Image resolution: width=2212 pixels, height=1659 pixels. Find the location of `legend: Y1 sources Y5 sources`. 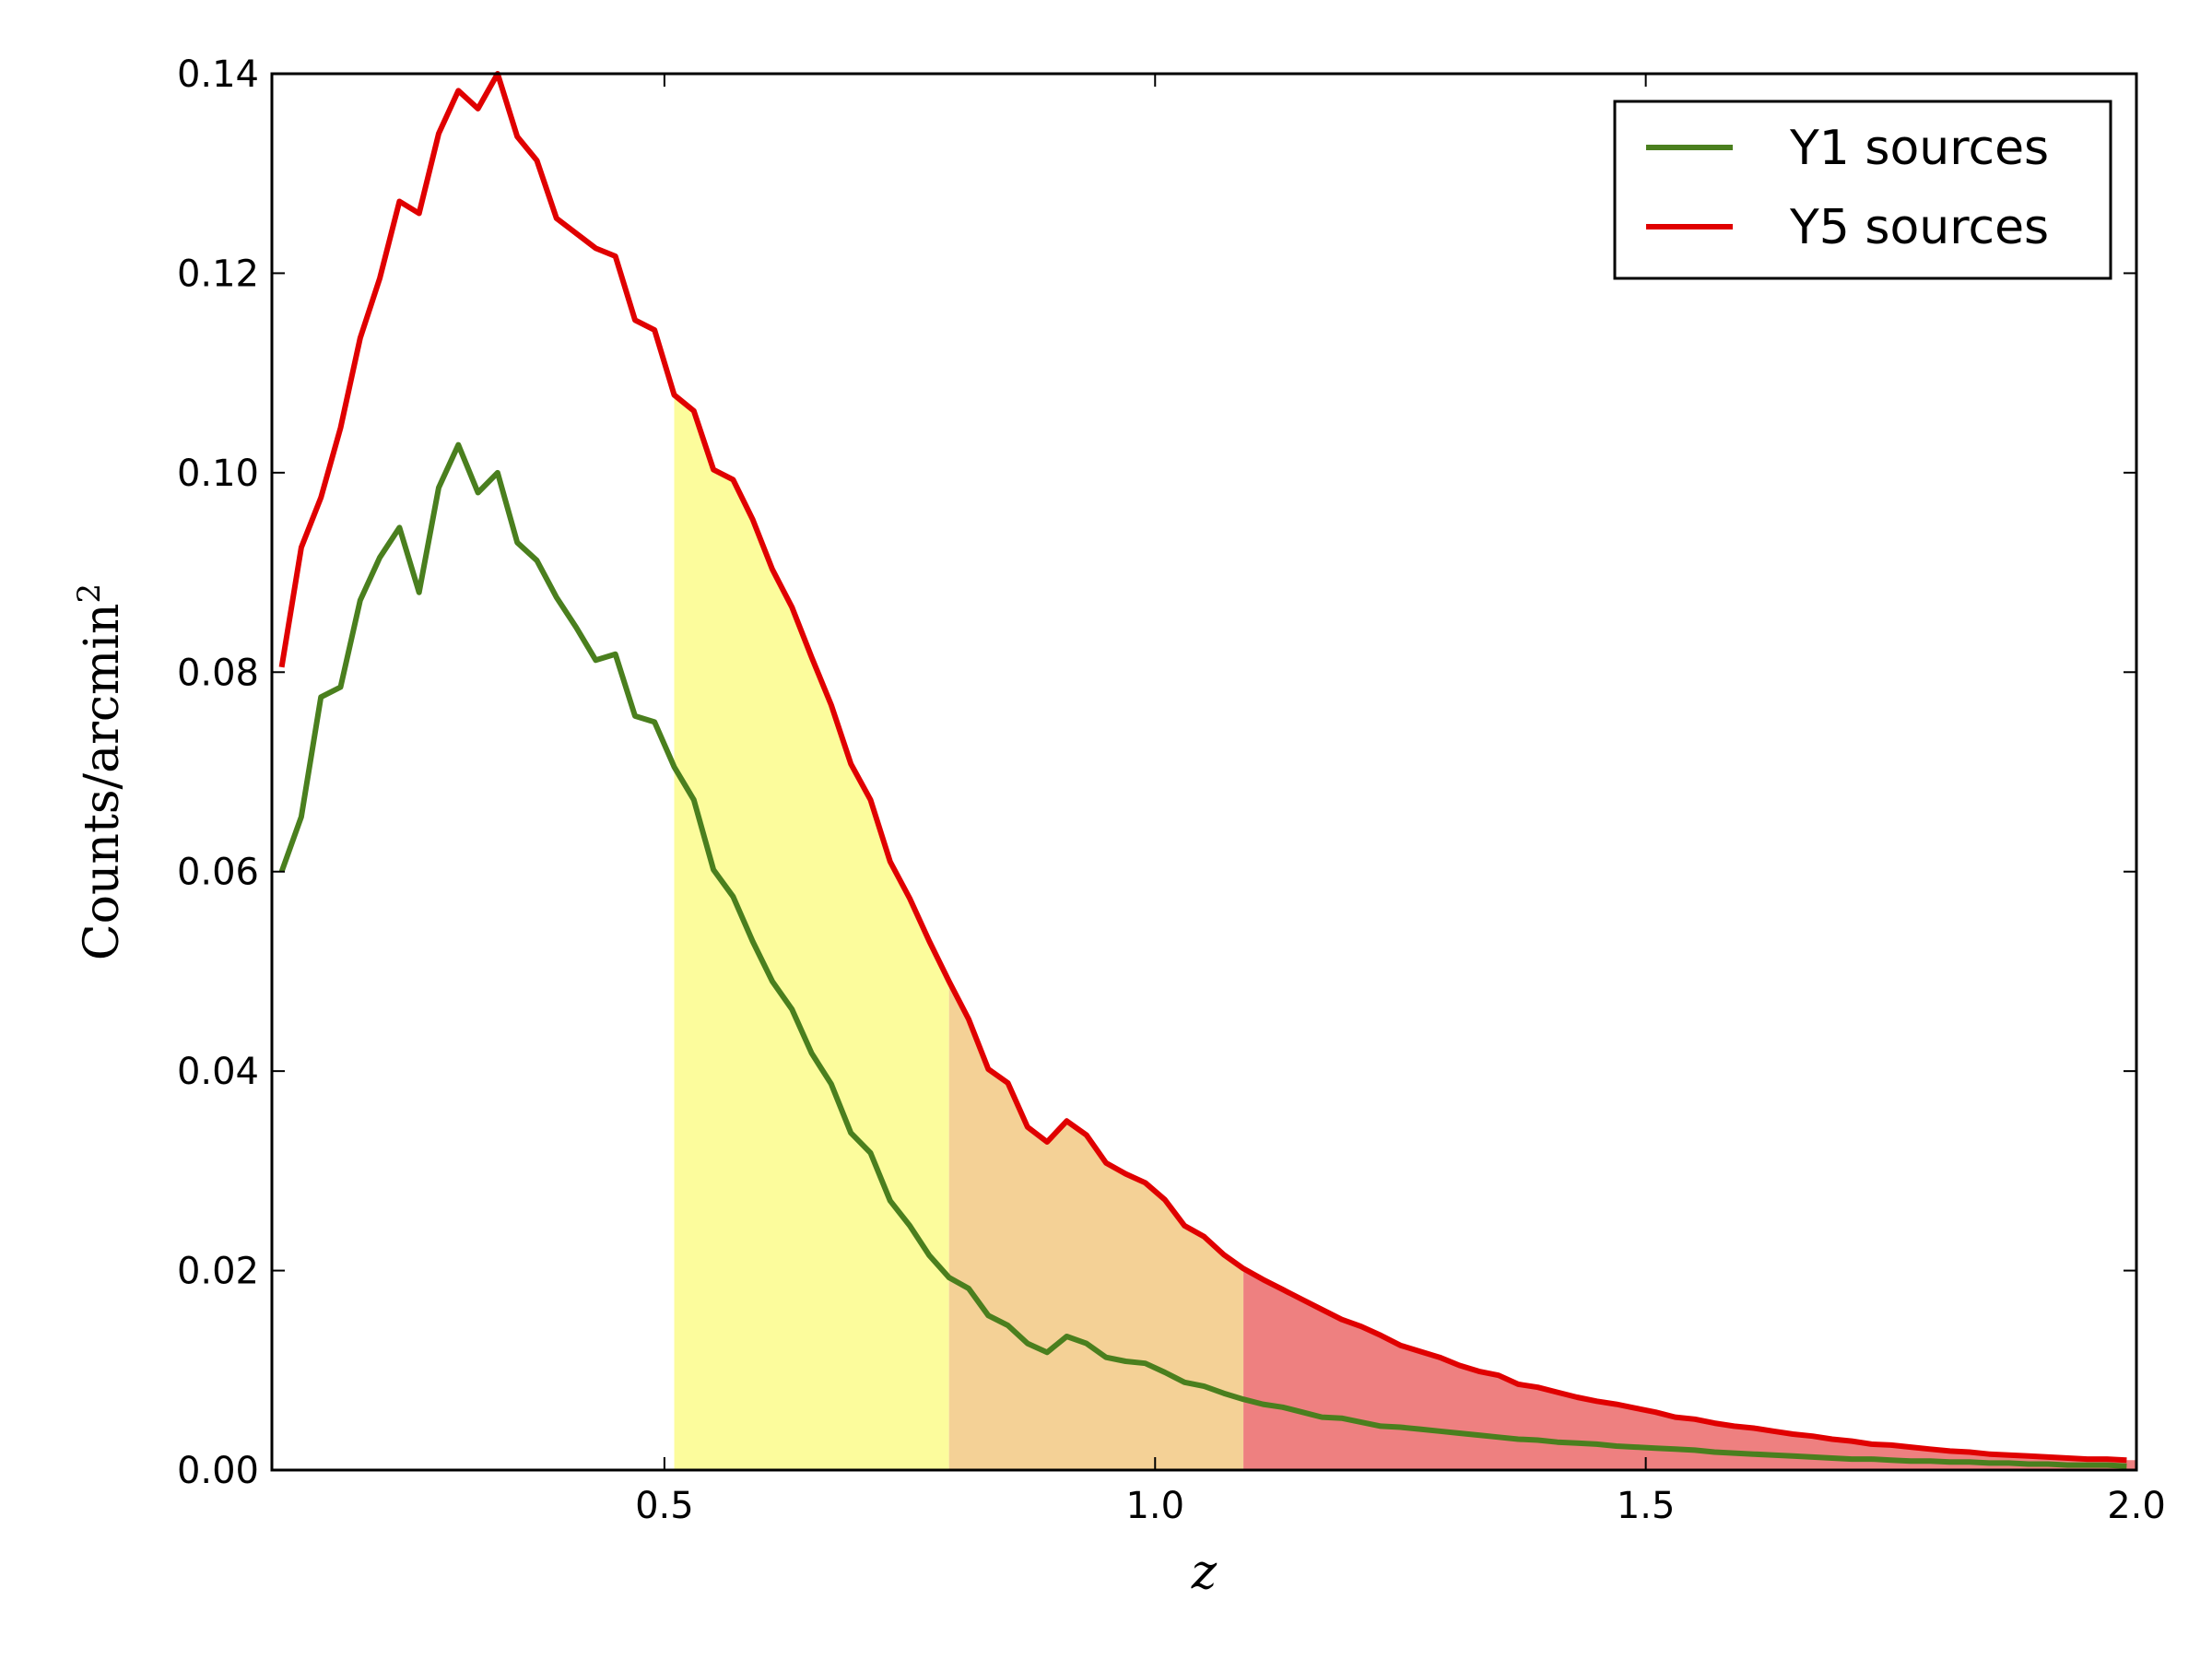

legend: Y1 sources Y5 sources is located at coordinates (1862, 190).